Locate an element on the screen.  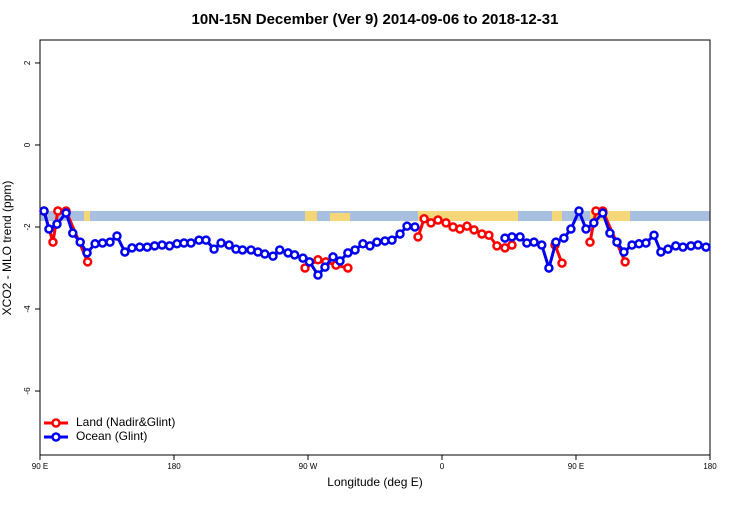
y-axis-label: XCO2 - MLO trend (ppm) is located at coordinates (7, 248).